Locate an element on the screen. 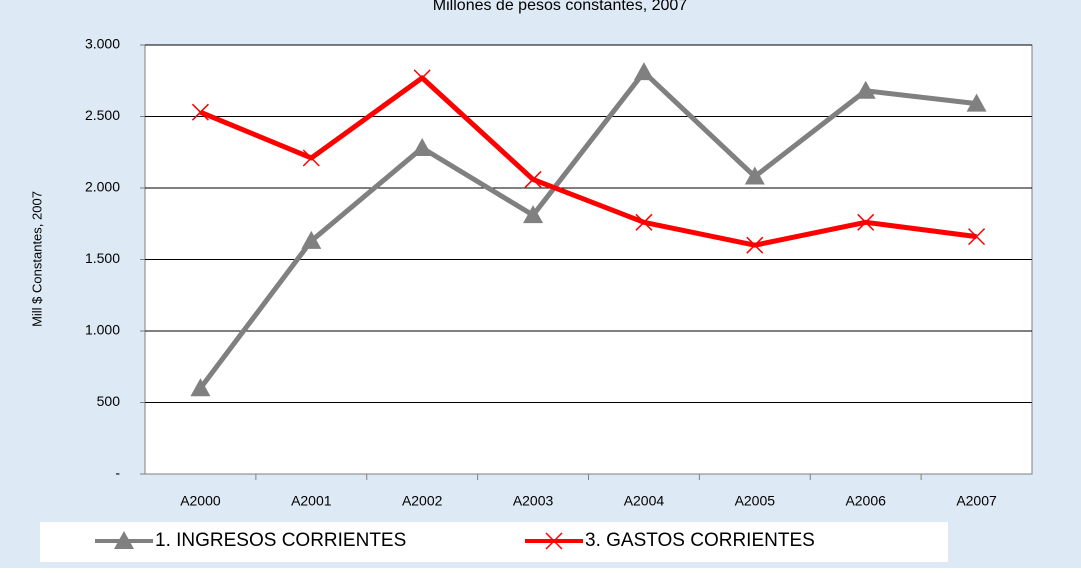  y-tick-label: 500 is located at coordinates (109, 401).